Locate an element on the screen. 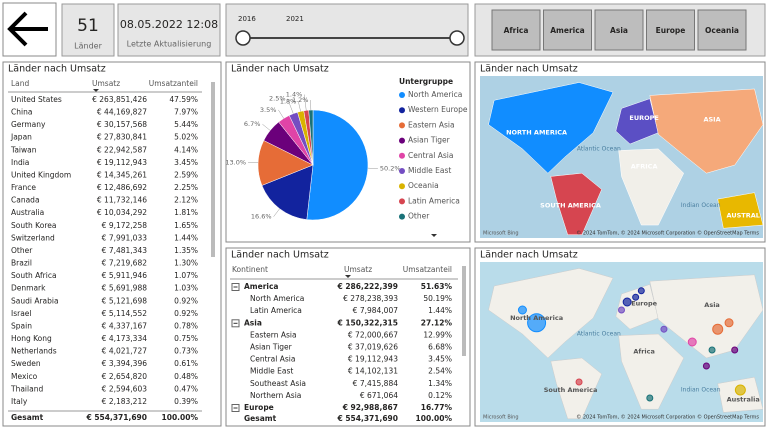 The height and width of the screenshot is (431, 768). legend-label: Eastern Asia is located at coordinates (431, 124).